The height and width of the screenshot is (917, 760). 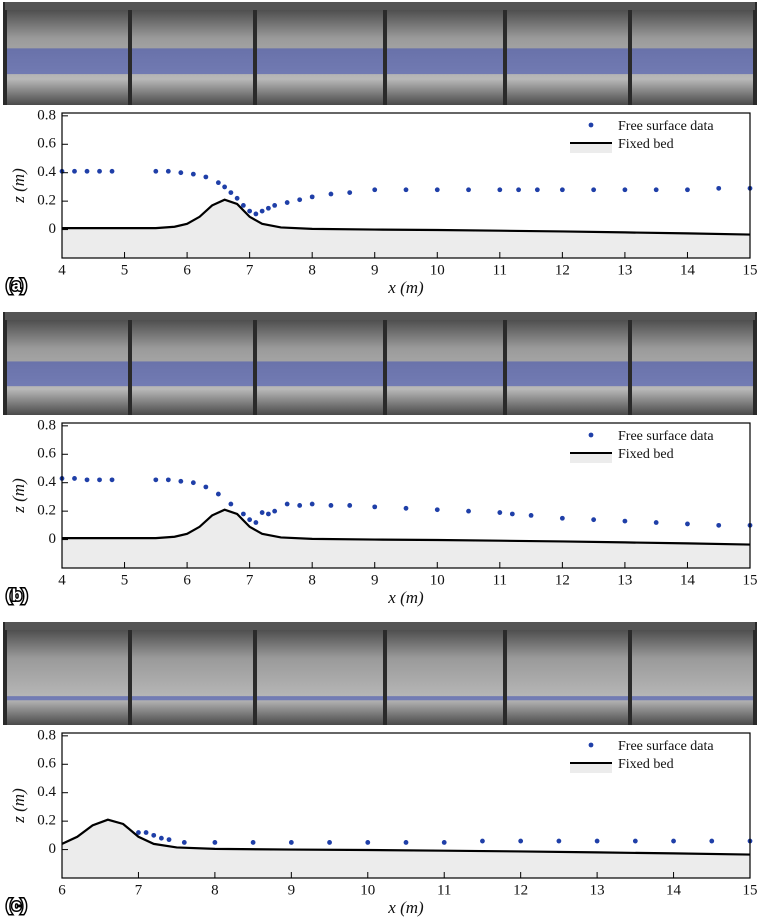 What do you see at coordinates (18, 186) in the screenshot?
I see `y-axis-label: z (m)` at bounding box center [18, 186].